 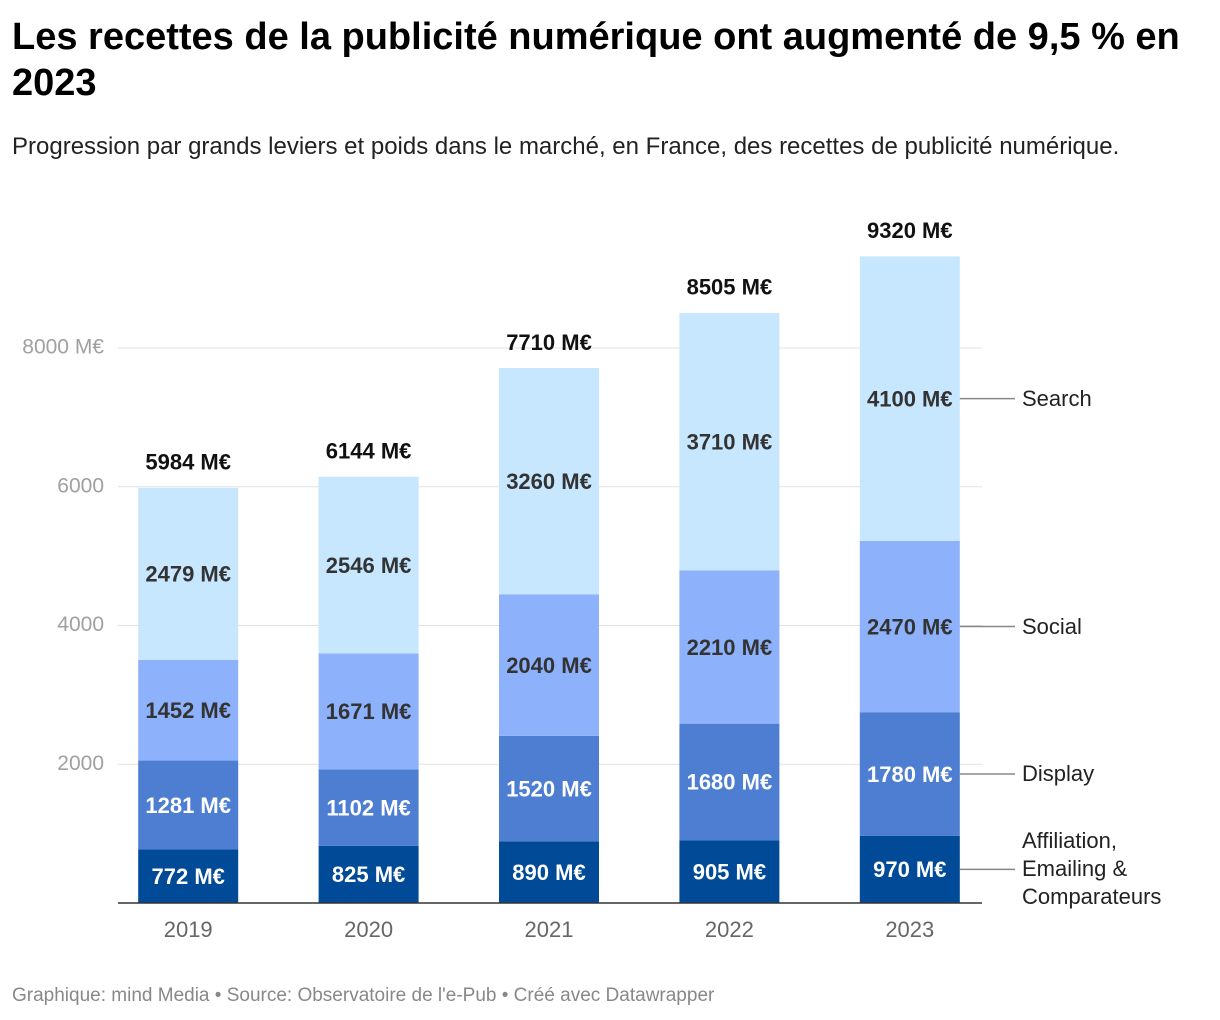 I want to click on value-label: 2479 M€, so click(x=188, y=574).